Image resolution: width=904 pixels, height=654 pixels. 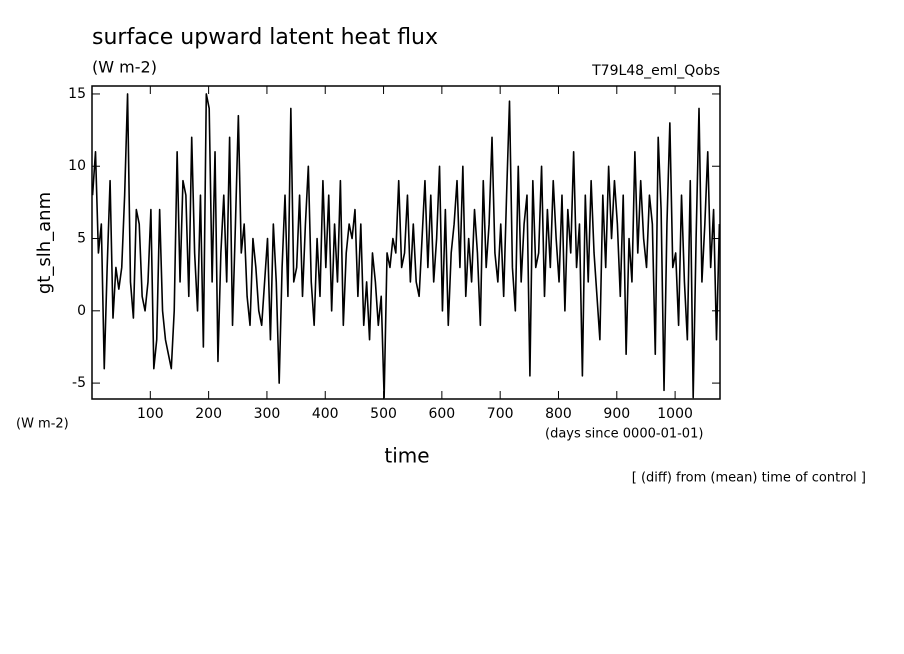 What do you see at coordinates (208, 414) in the screenshot?
I see `x-tick-label: 200` at bounding box center [208, 414].